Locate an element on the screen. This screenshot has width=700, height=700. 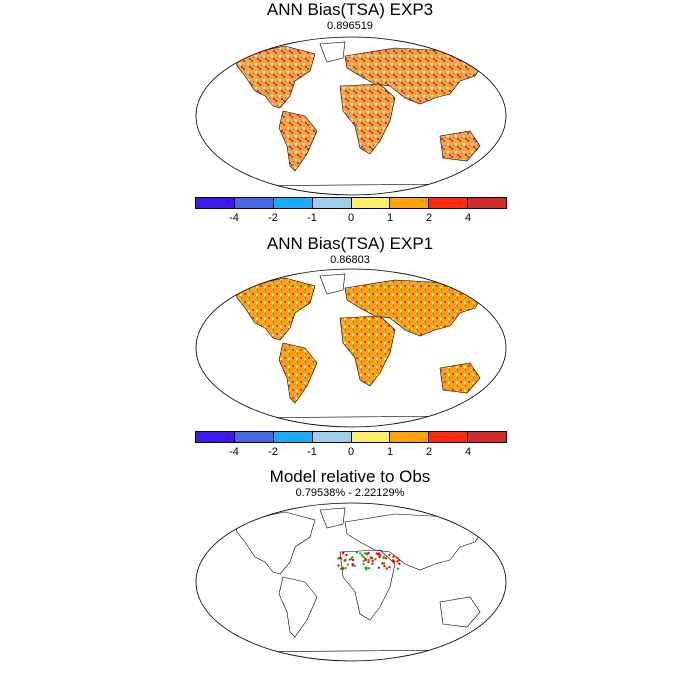
panel2-title: ANN Bias(TSA) EXP1 is located at coordinates (350, 243).